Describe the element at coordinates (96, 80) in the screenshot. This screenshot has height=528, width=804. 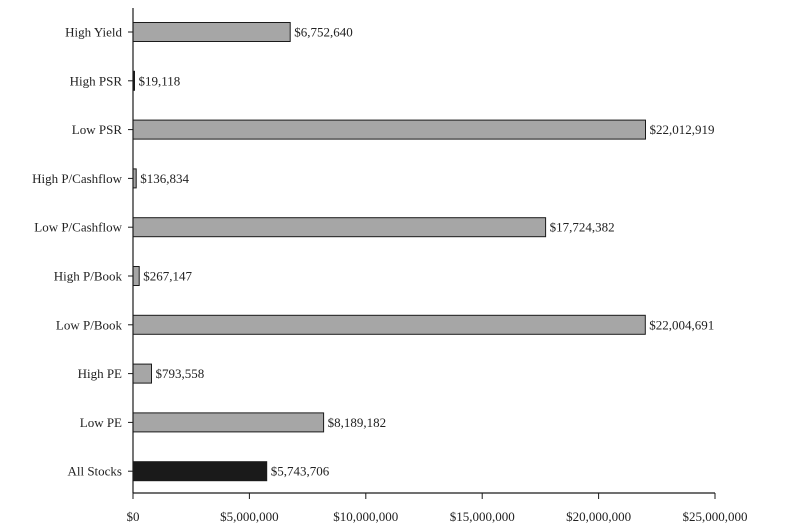
I see `category-label: High PSR` at that location.